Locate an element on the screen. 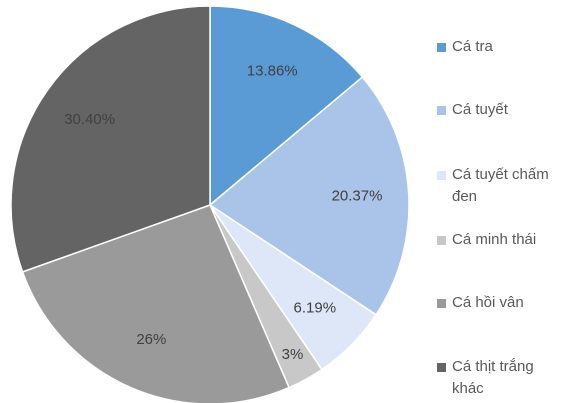 The height and width of the screenshot is (403, 572). legend-entry: Cá tuyết chấm đen is located at coordinates (502, 186).